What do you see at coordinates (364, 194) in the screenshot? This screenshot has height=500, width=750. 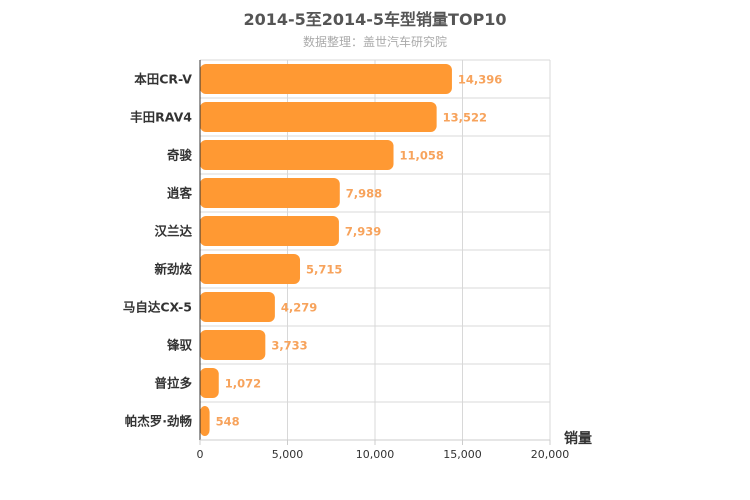 I see `data-label: 7,988` at bounding box center [364, 194].